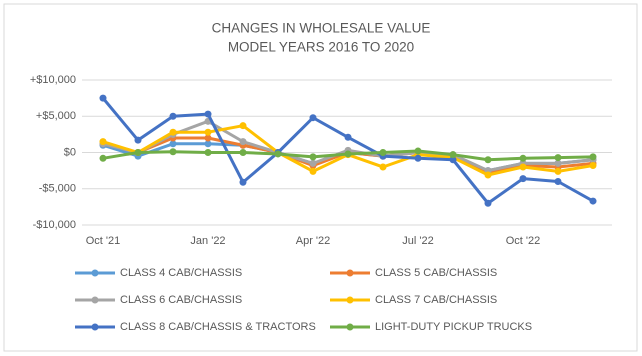  What do you see at coordinates (181, 300) in the screenshot?
I see `legend-label: CLASS 6 CAB/CHASSIS` at bounding box center [181, 300].